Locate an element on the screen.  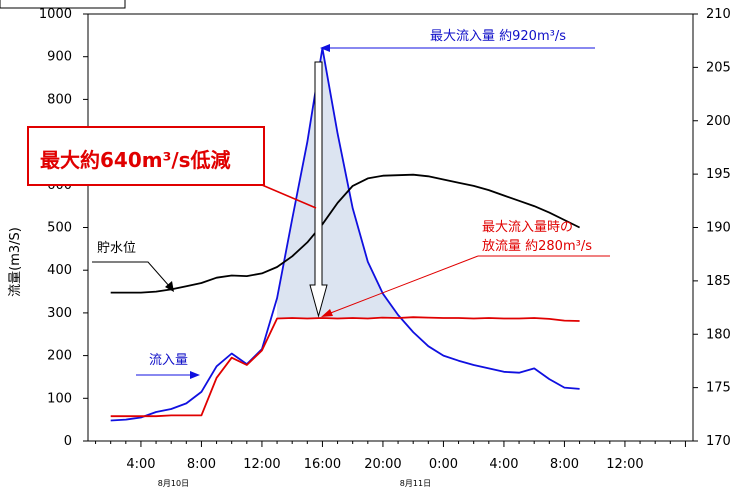
y2-tick-label: 200 is located at coordinates (718, 121).